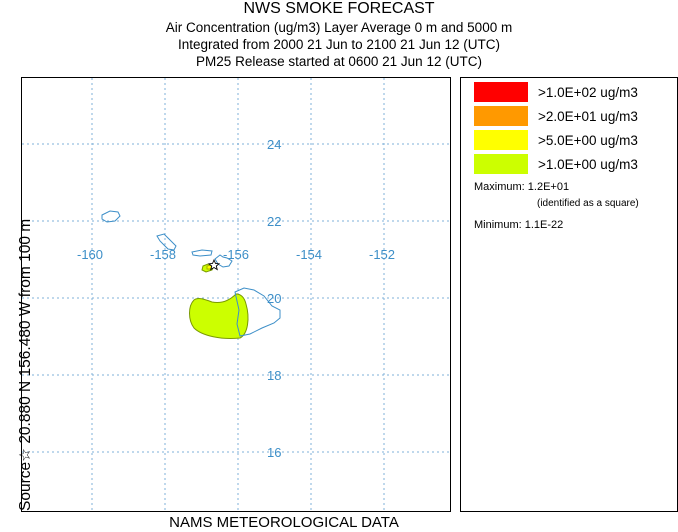 This screenshot has height=532, width=678. Describe the element at coordinates (501, 116) in the screenshot. I see `legend-swatch-orange` at that location.